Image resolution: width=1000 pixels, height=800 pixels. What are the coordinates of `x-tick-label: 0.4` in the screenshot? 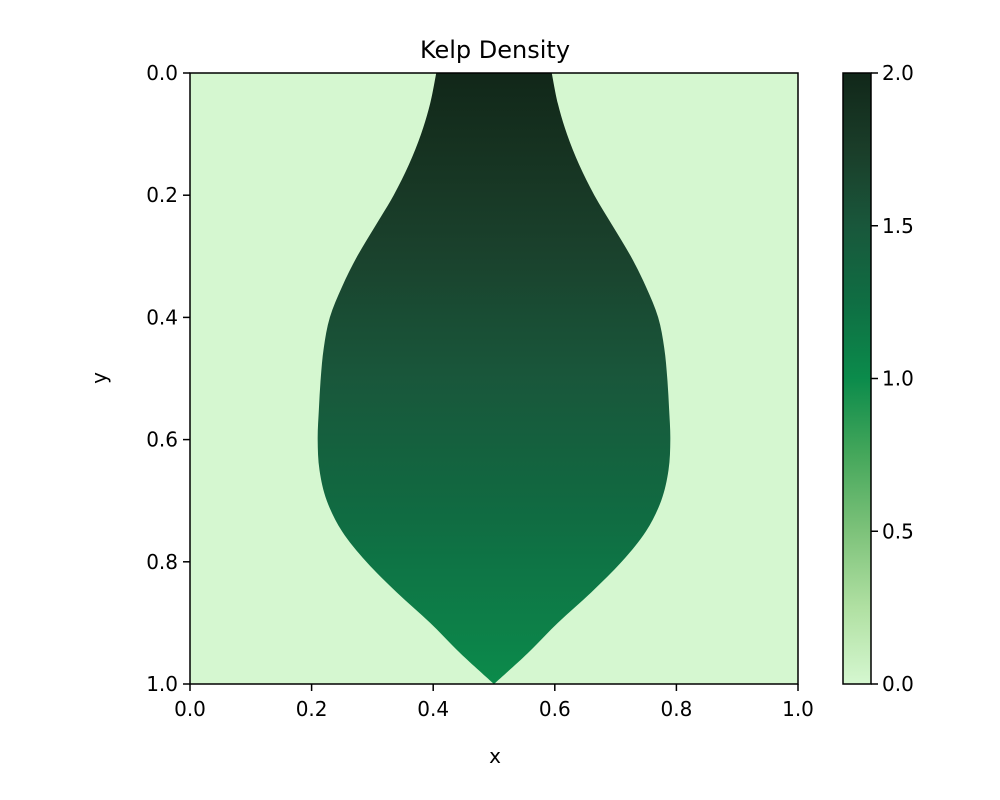 It's located at (433, 709).